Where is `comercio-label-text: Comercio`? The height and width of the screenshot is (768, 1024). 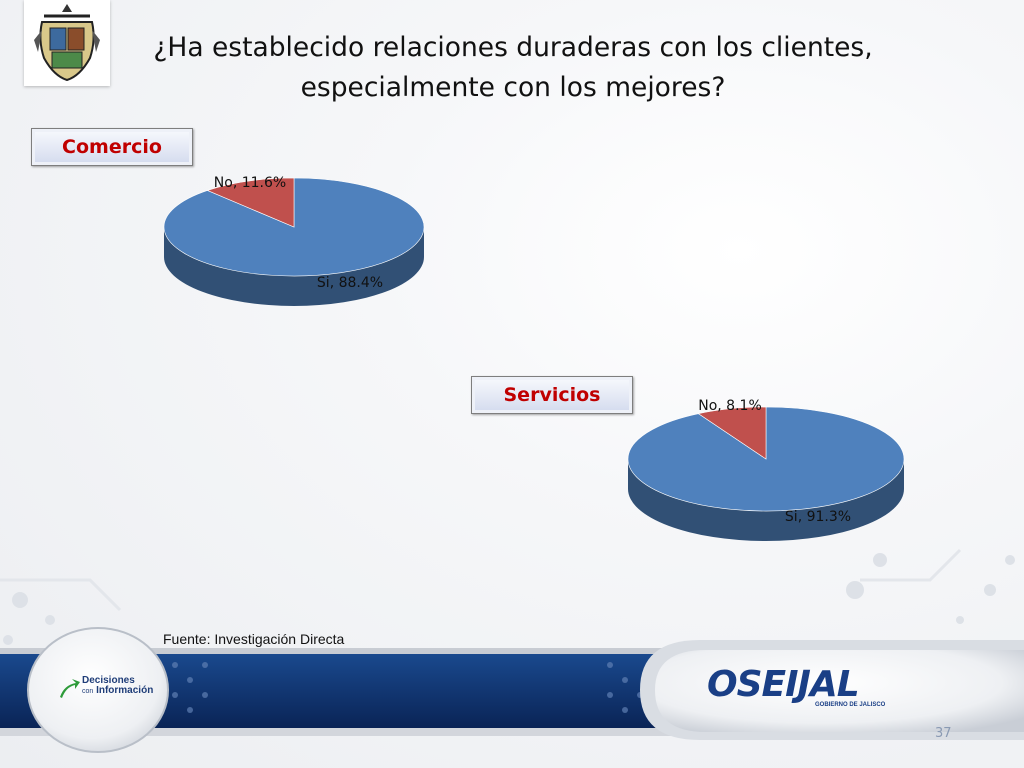 comercio-label-text: Comercio is located at coordinates (112, 147).